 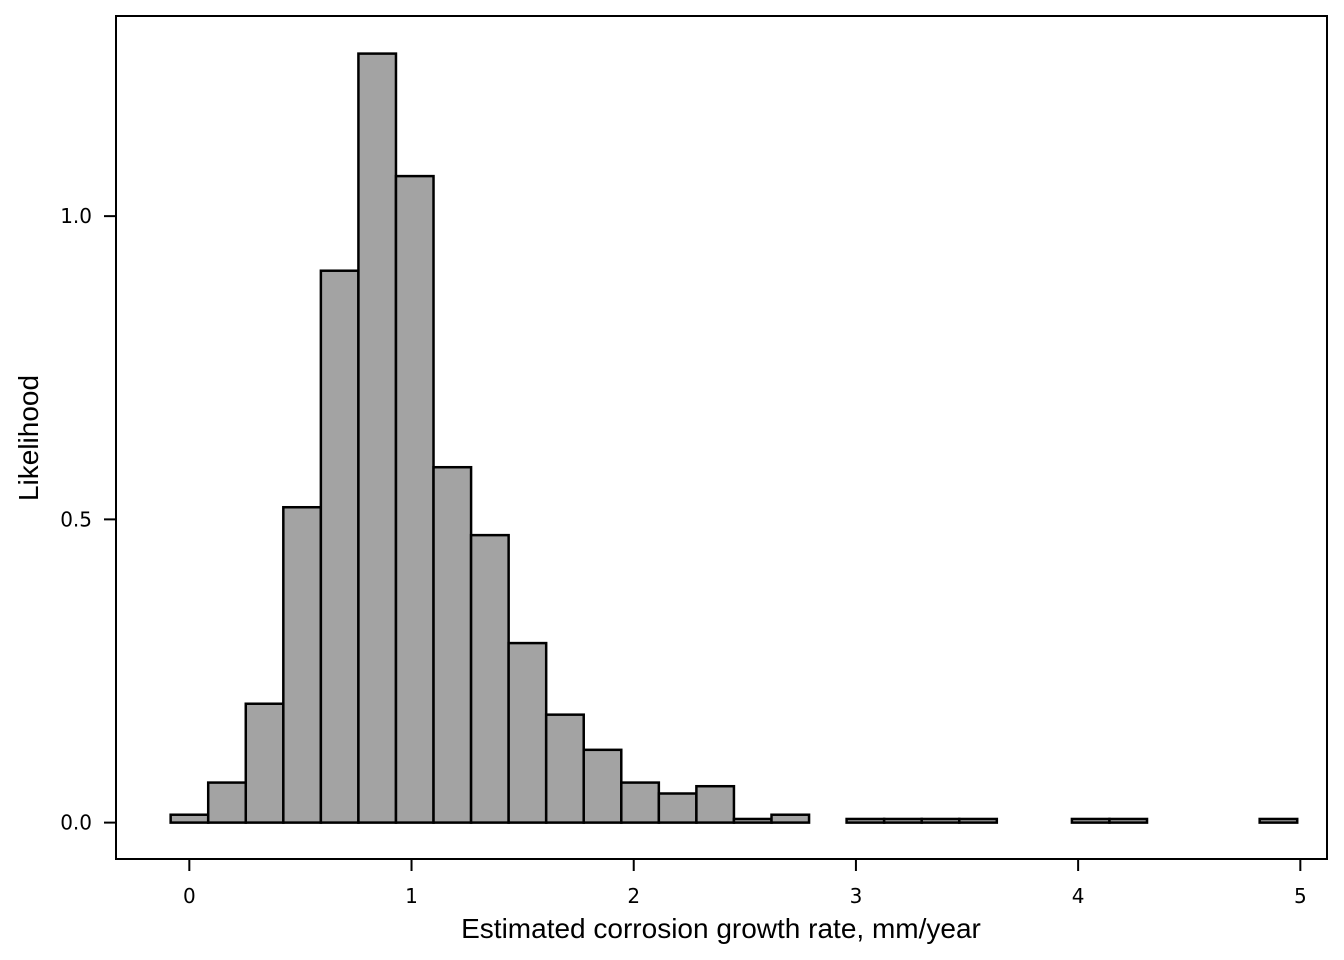 What do you see at coordinates (189, 896) in the screenshot?
I see `x-tick-label: 0` at bounding box center [189, 896].